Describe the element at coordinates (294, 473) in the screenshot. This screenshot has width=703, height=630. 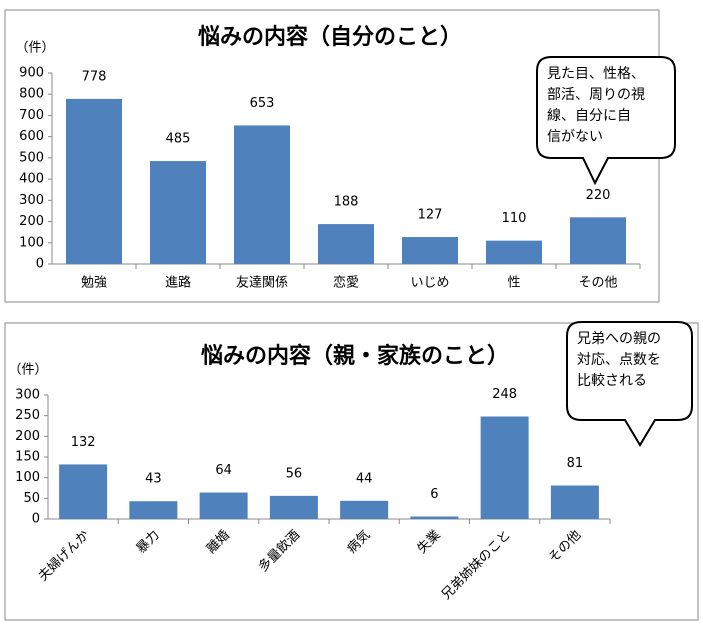
I see `value-label: 56` at that location.